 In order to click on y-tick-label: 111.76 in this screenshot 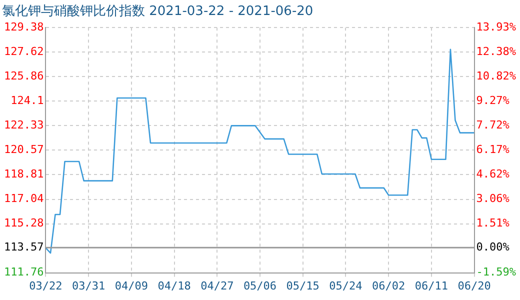, I will do `click(24, 272)`.